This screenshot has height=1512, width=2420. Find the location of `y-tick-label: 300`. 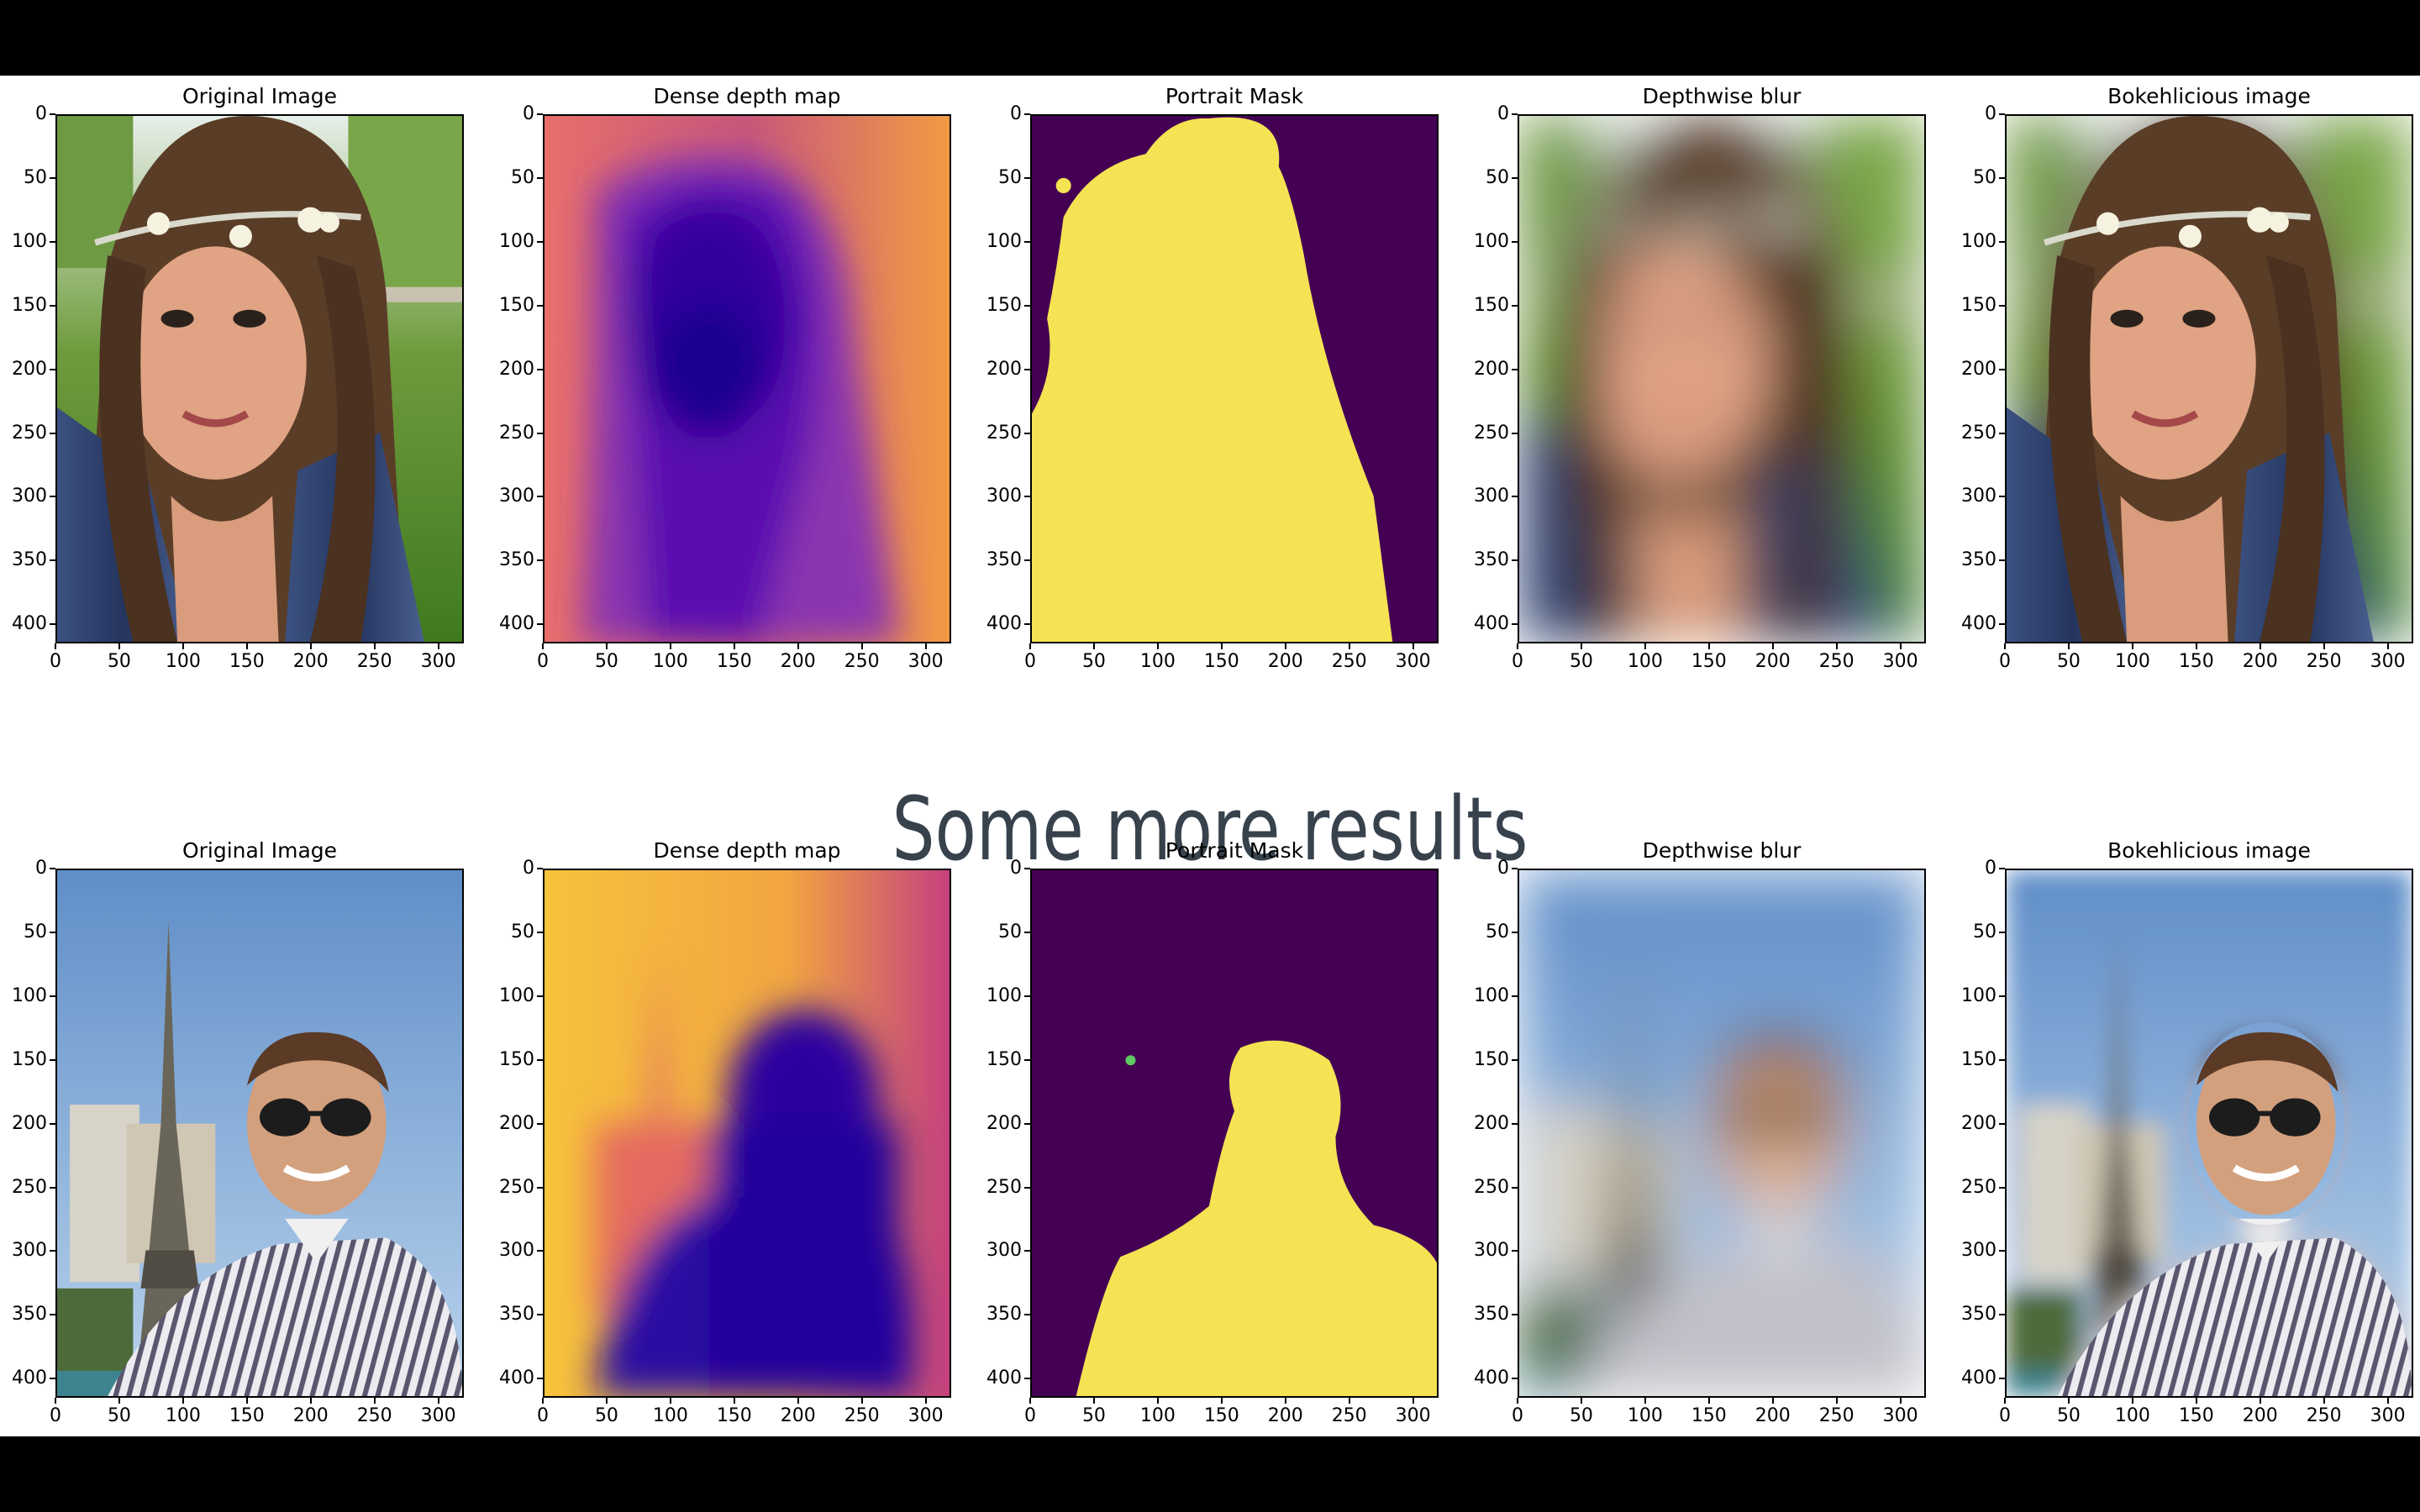

y-tick-label: 300 is located at coordinates (516, 496).